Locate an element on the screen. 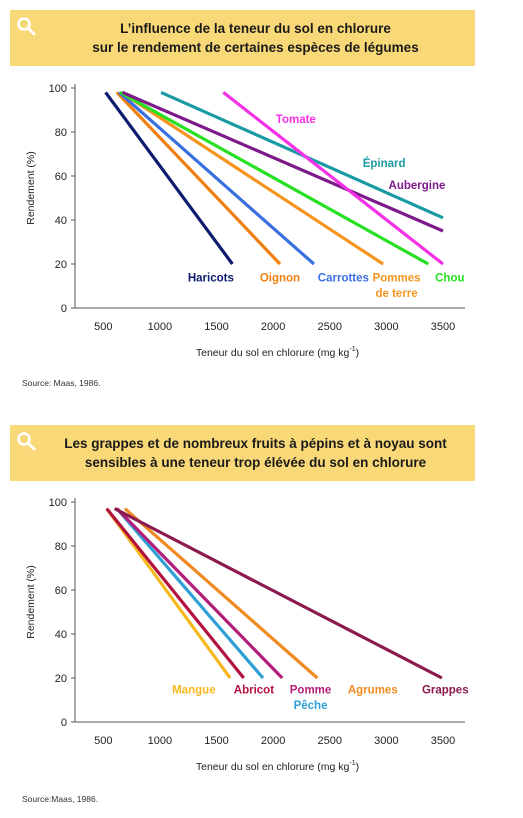 This screenshot has height=818, width=523. series-label-tomate: Tomate is located at coordinates (296, 120).